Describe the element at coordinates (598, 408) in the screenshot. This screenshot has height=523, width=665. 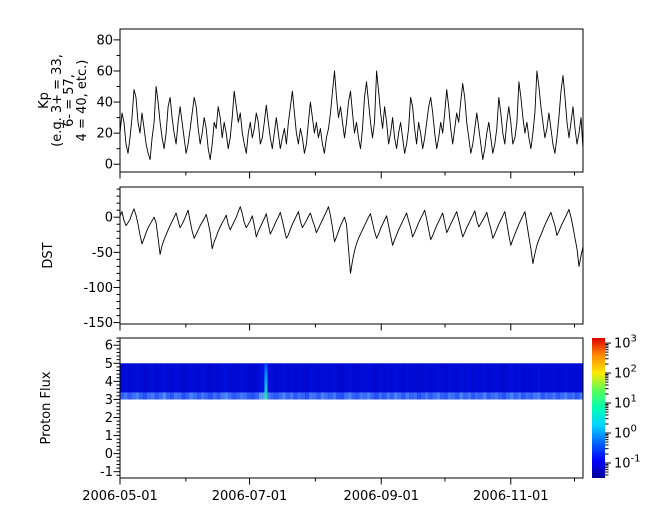
I see `colorbar-bar` at that location.